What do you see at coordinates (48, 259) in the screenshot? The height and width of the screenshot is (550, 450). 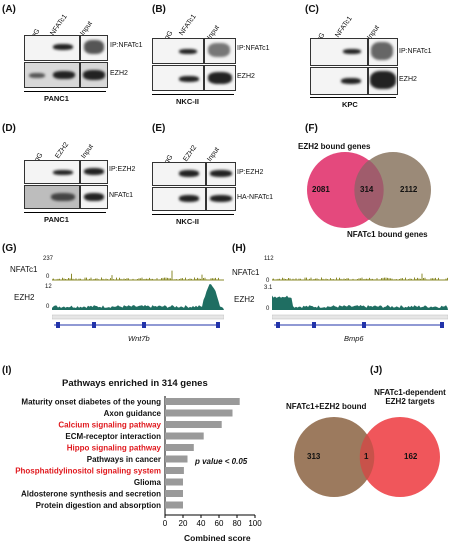 I see `track-scale: 237` at bounding box center [48, 259].